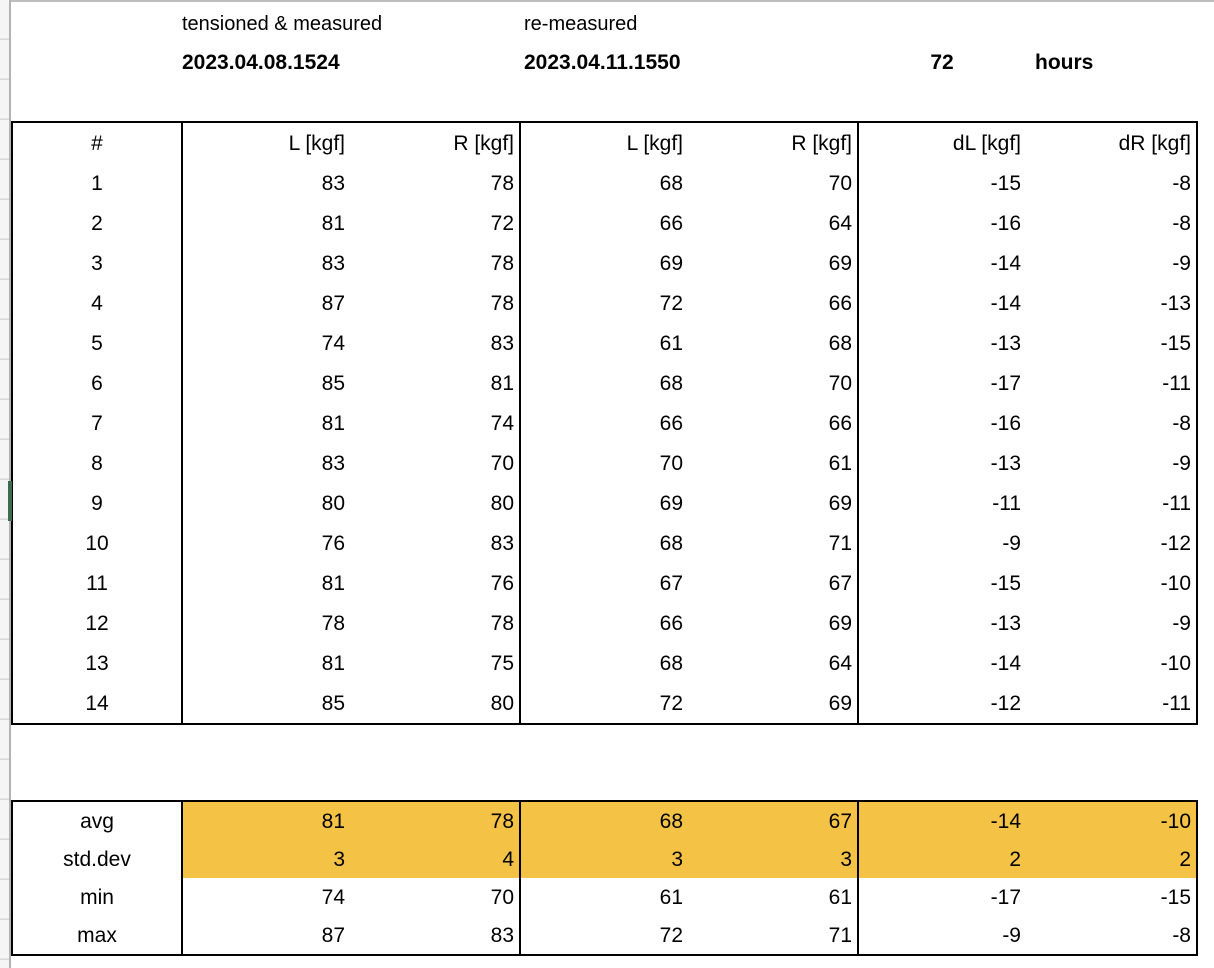 The width and height of the screenshot is (1214, 968). Describe the element at coordinates (1154, 143) in the screenshot. I see `column-header-cell: dR [kgf]` at that location.